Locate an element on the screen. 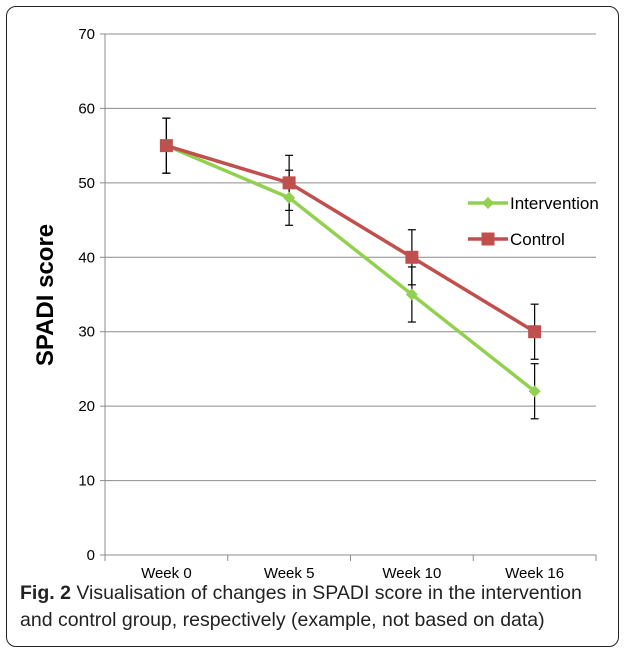 The image size is (627, 655). x-tick-label: Week 5 is located at coordinates (289, 572).